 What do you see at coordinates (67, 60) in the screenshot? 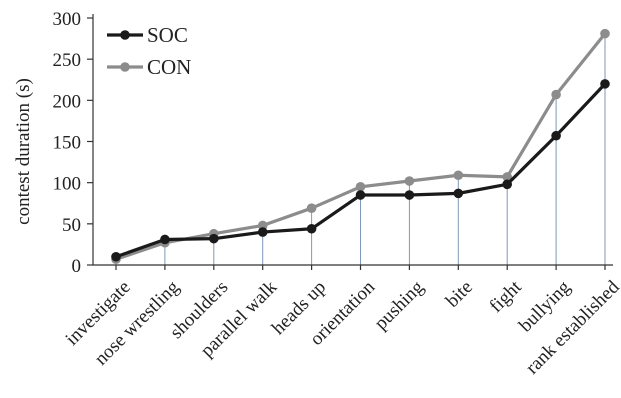
I see `y-tick-label: 250` at bounding box center [67, 60].